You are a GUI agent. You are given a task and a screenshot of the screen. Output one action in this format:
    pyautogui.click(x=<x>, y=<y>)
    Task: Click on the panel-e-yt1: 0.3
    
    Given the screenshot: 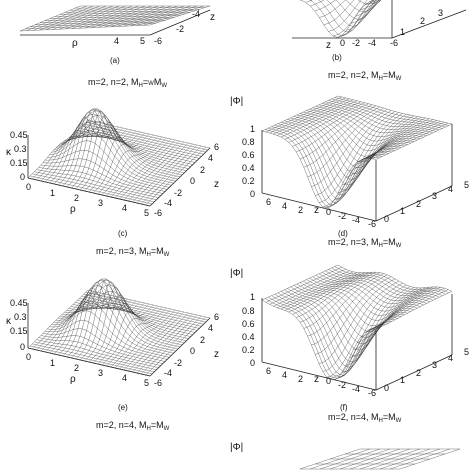 What is the action you would take?
    pyautogui.click(x=20, y=317)
    